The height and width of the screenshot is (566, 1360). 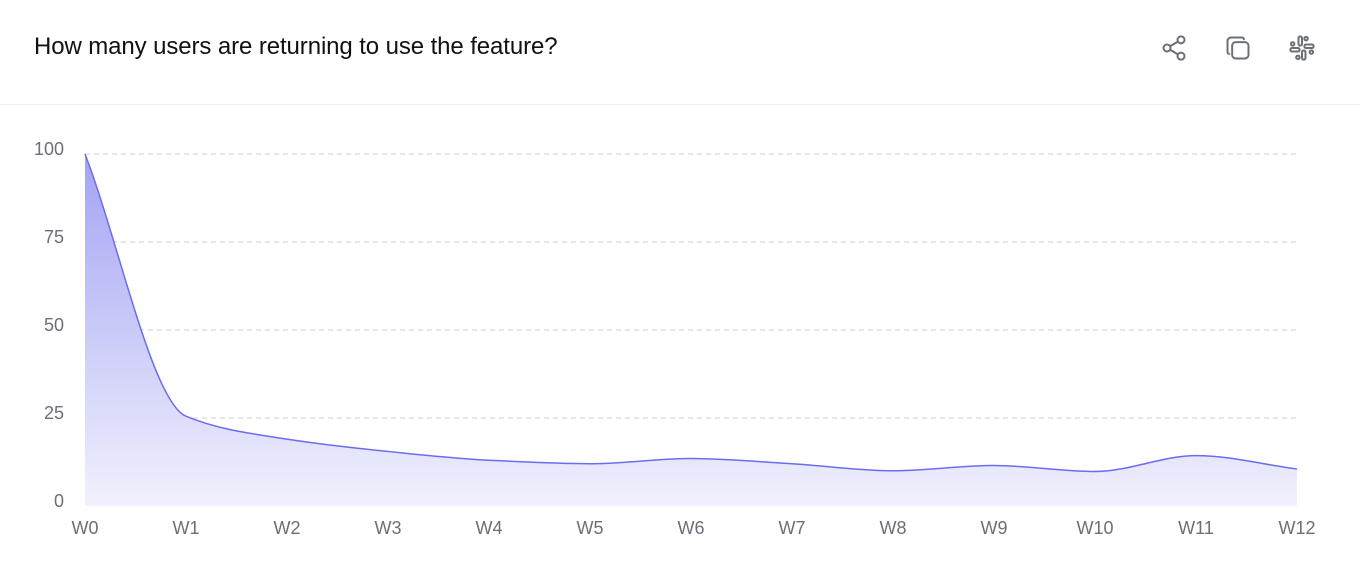 What do you see at coordinates (54, 325) in the screenshot?
I see `y-tick-label: 50` at bounding box center [54, 325].